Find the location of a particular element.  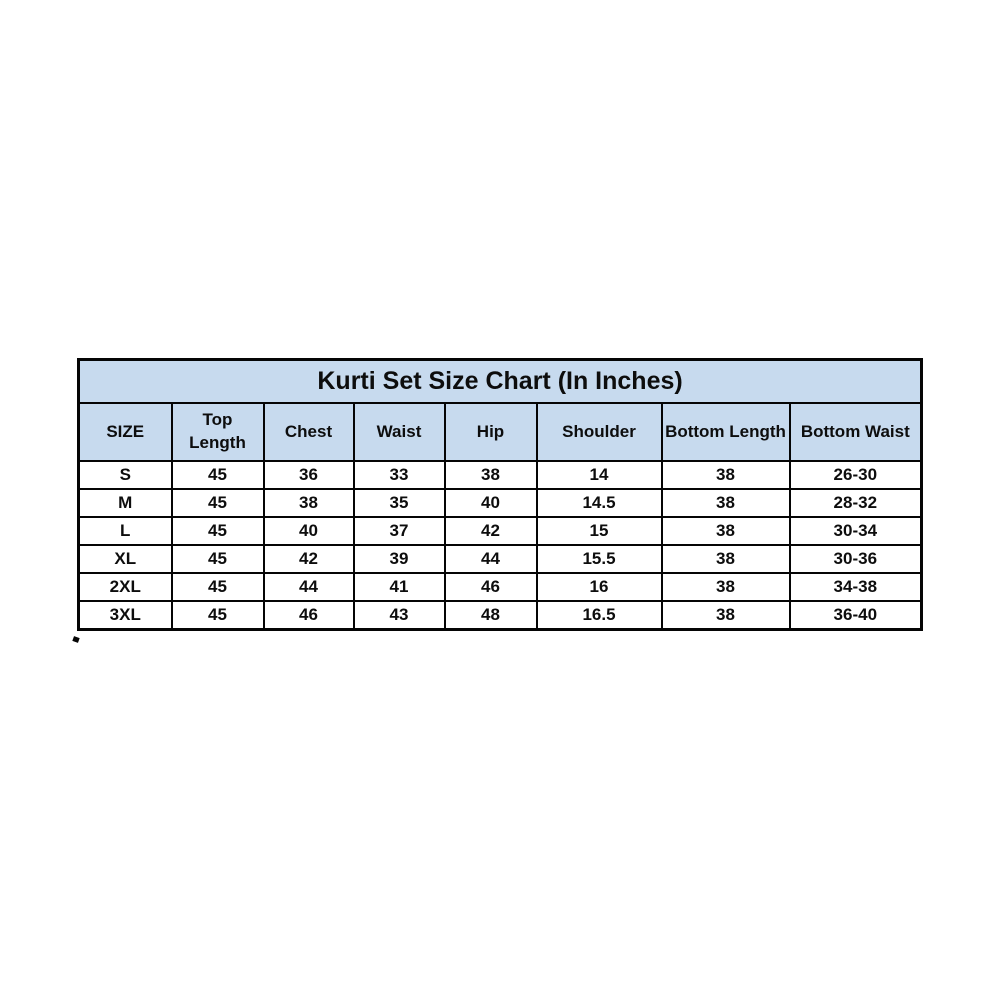

chest-cell: 38 is located at coordinates (308, 503).